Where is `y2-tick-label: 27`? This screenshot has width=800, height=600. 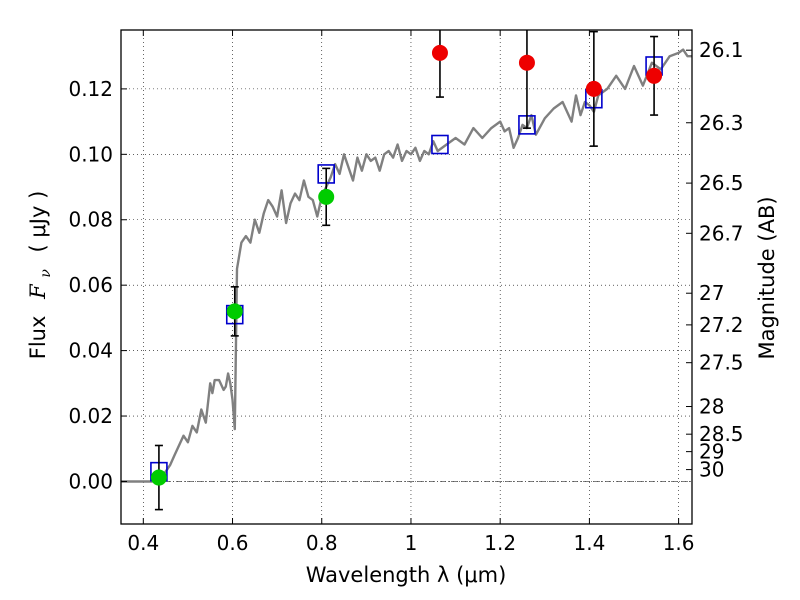 y2-tick-label: 27 is located at coordinates (711, 293).